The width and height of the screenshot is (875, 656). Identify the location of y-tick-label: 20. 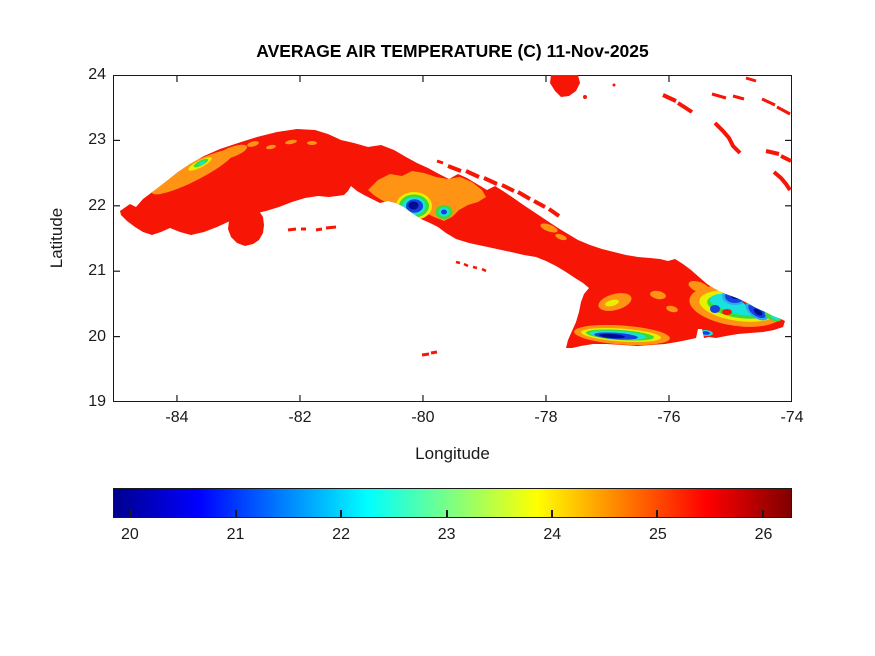
(97, 336).